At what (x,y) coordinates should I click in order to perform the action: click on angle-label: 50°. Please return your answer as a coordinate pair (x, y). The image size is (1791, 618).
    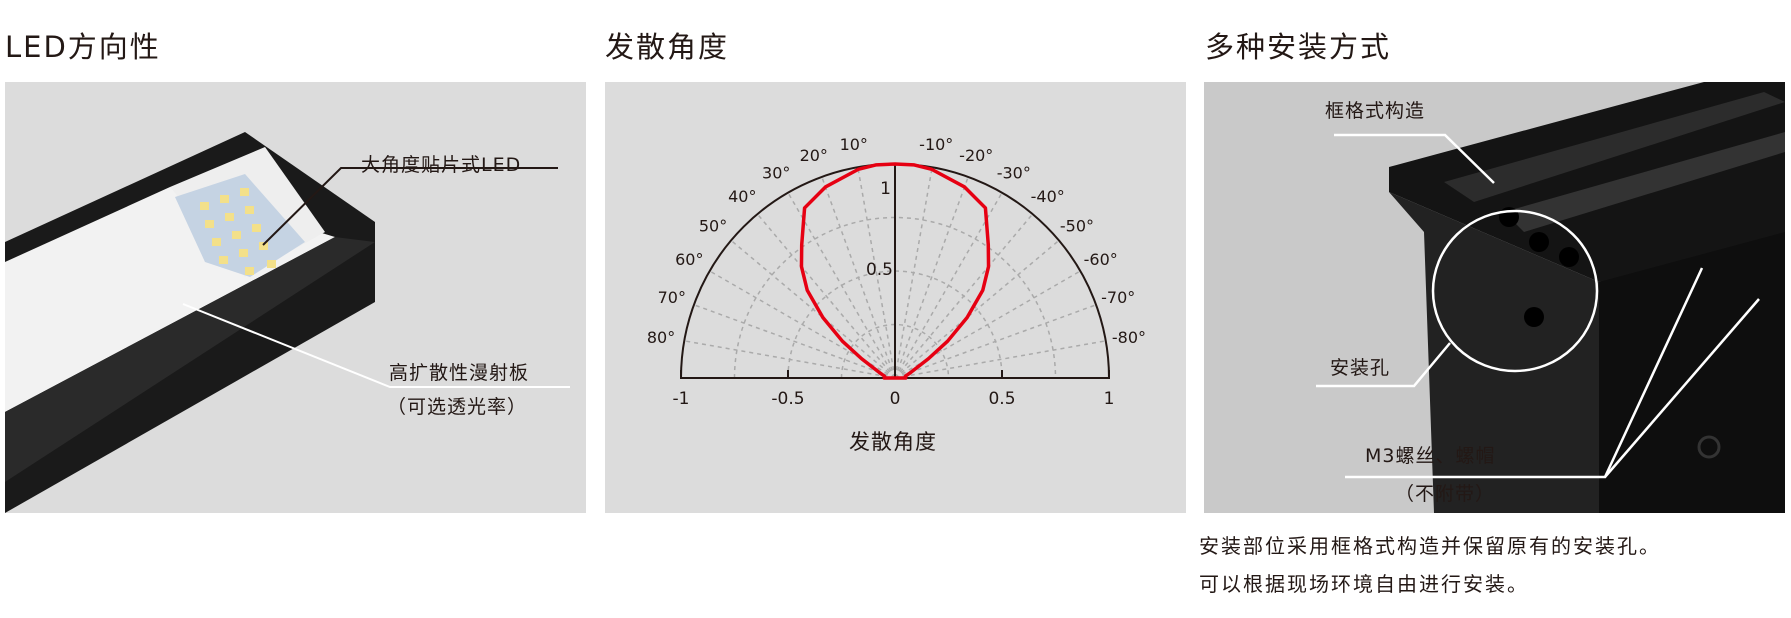
    Looking at the image, I should click on (713, 225).